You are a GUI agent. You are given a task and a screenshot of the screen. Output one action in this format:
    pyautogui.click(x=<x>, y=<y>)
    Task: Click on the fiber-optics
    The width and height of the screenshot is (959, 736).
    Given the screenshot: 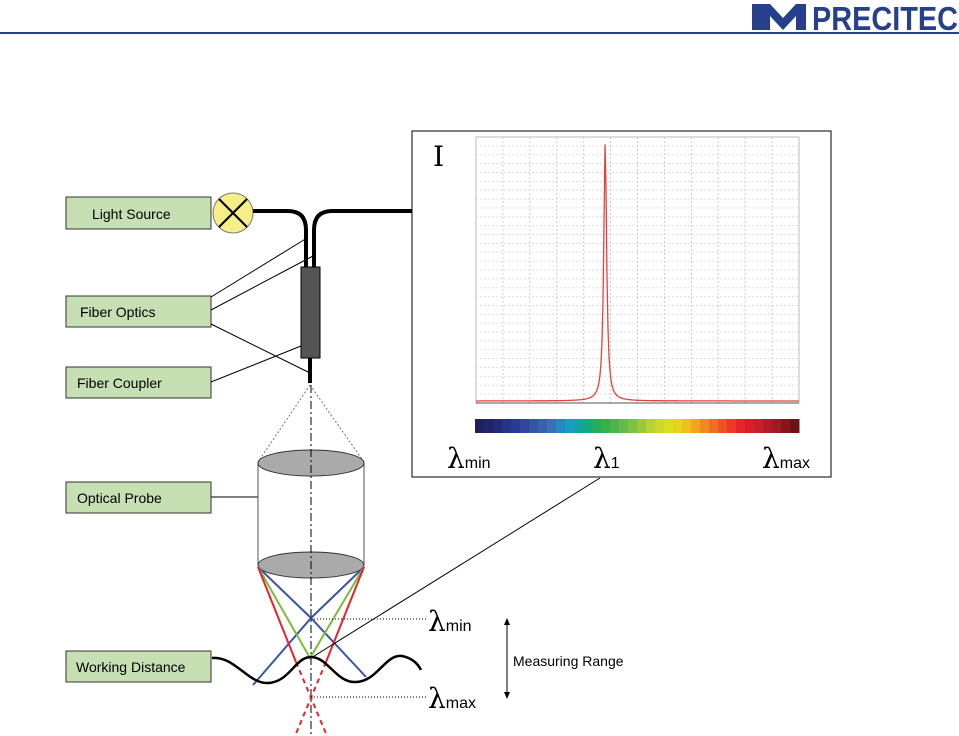 What is the action you would take?
    pyautogui.click(x=332, y=296)
    